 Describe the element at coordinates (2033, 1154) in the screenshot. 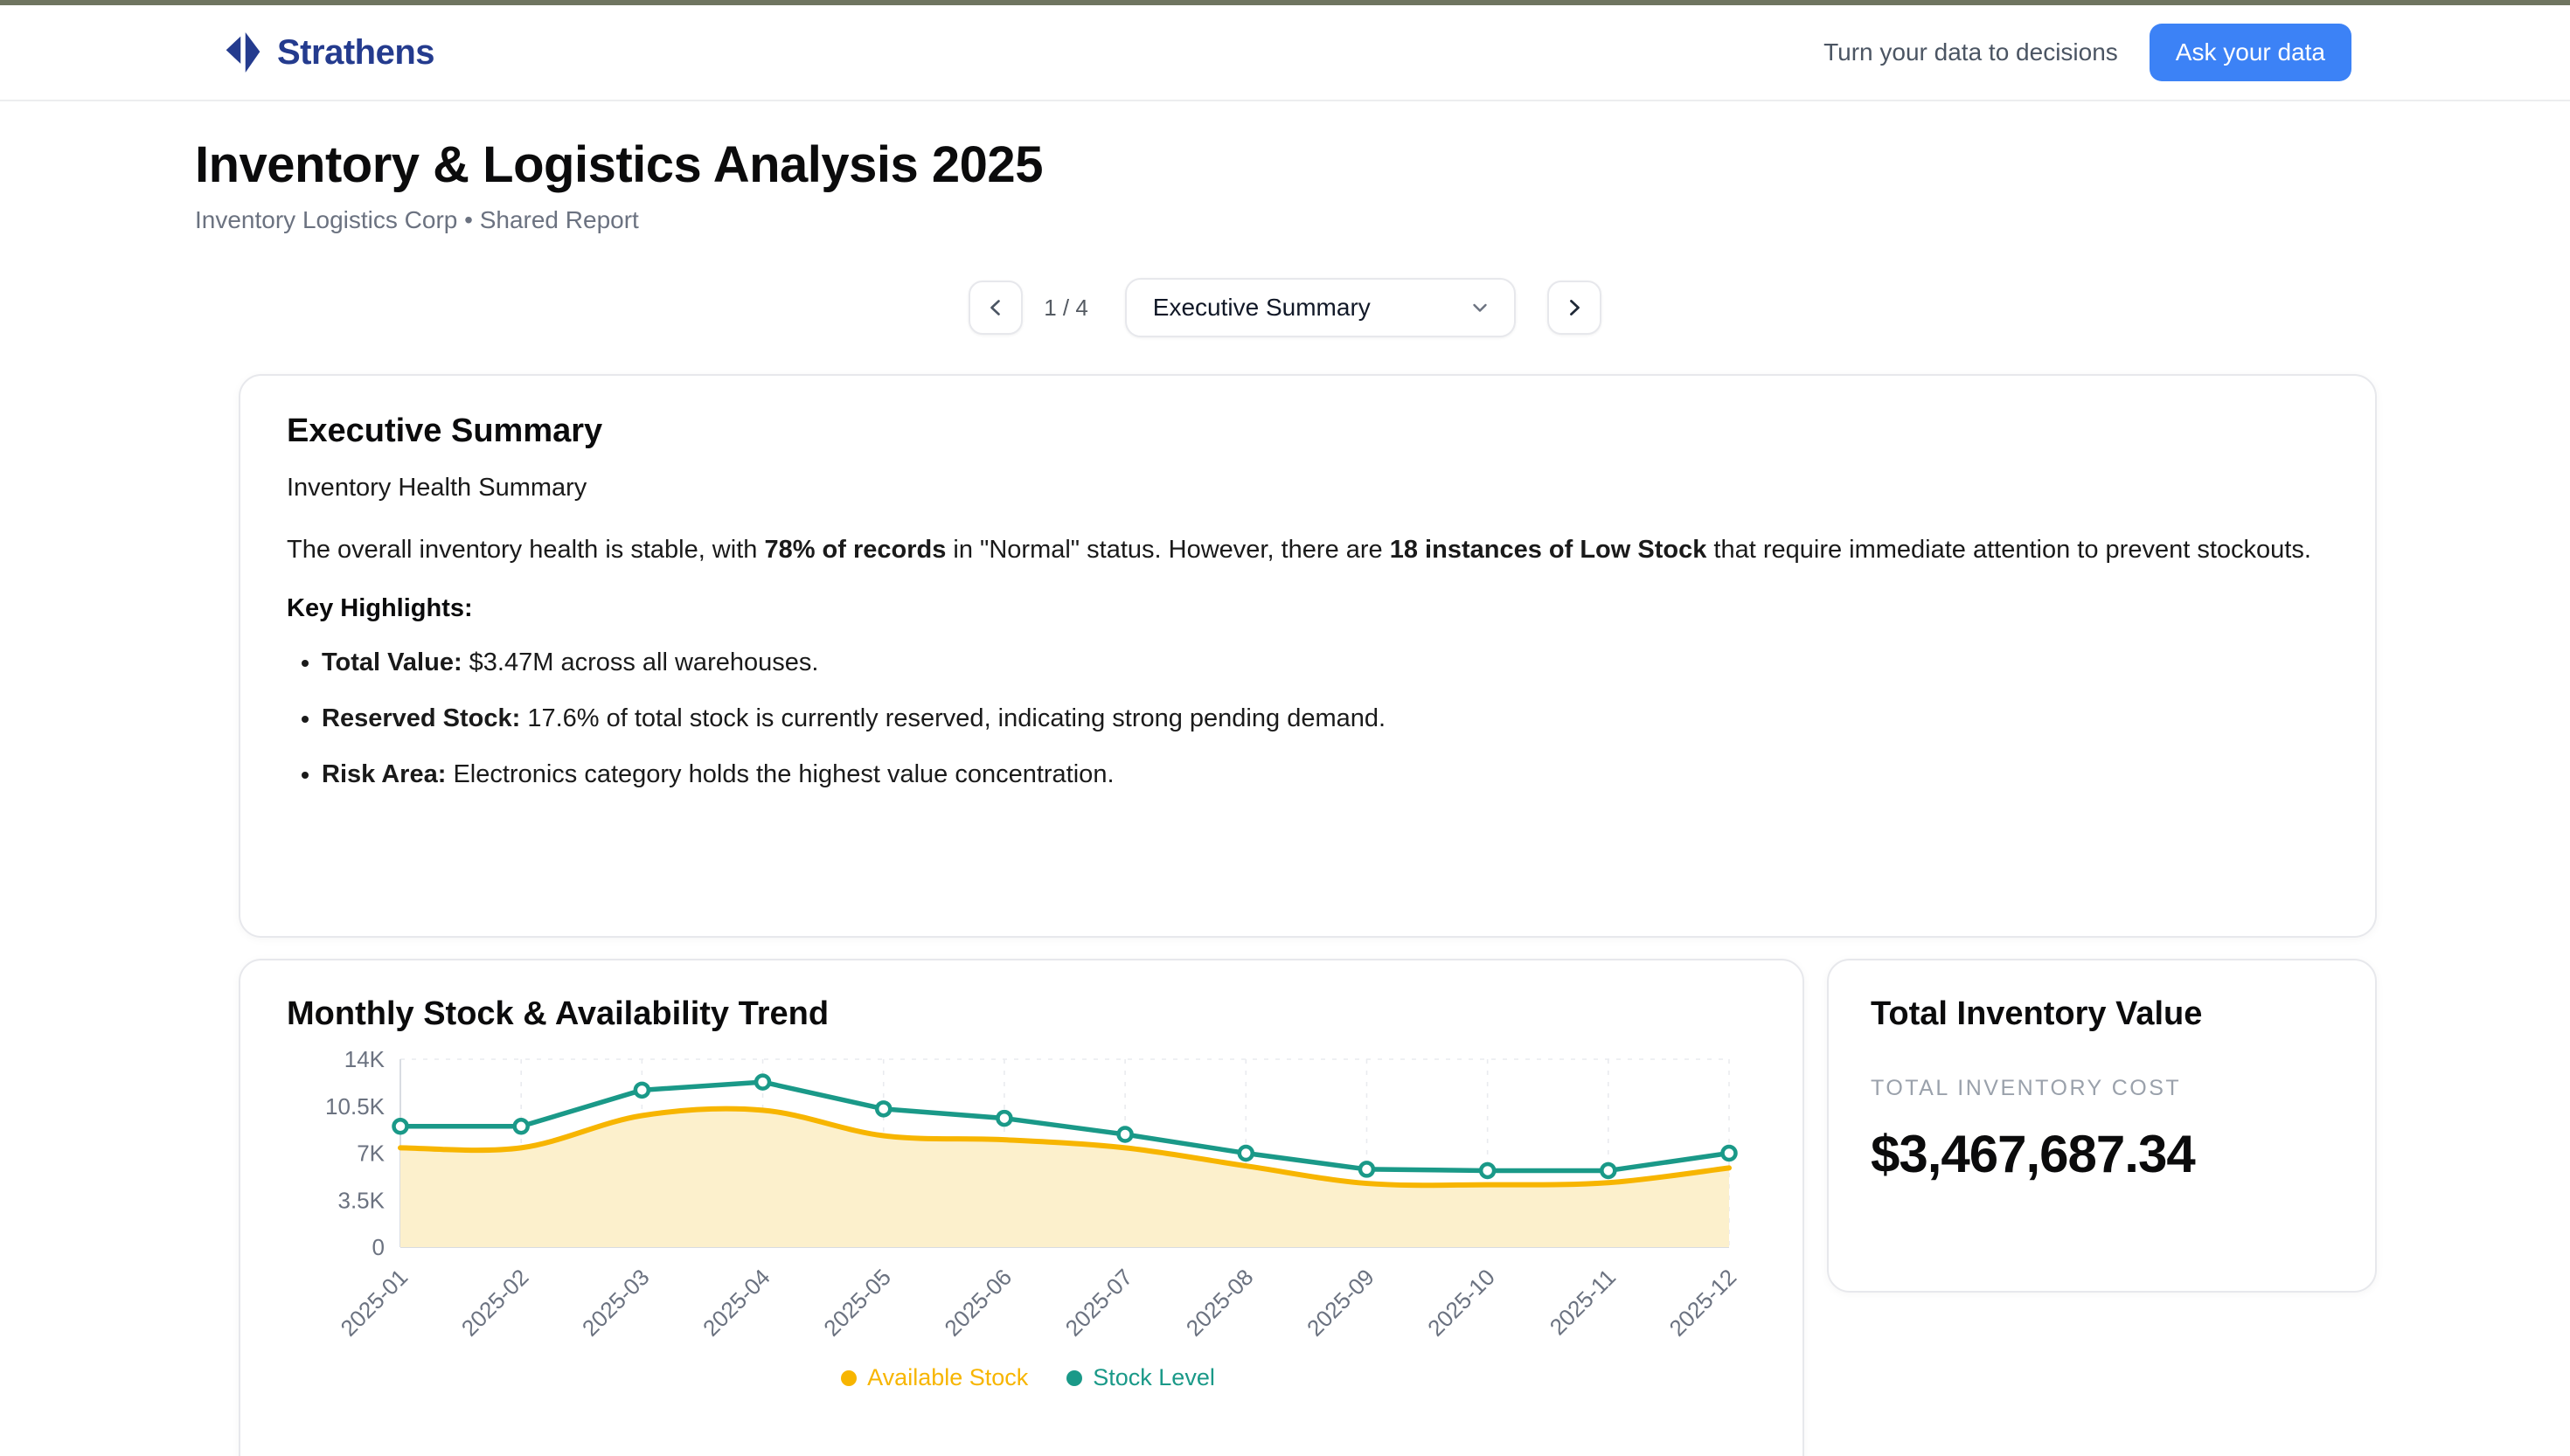

I see `total-inventory-cost-value: $3,467,687.34` at that location.